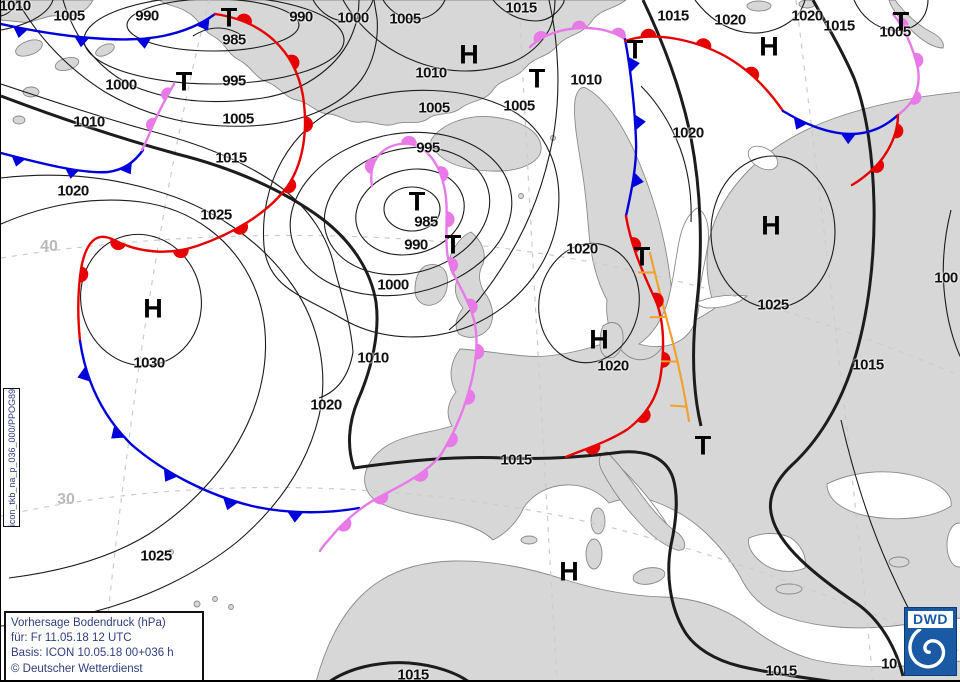 This screenshot has height=682, width=960. What do you see at coordinates (642, 501) in the screenshot?
I see `italy-landmass` at bounding box center [642, 501].